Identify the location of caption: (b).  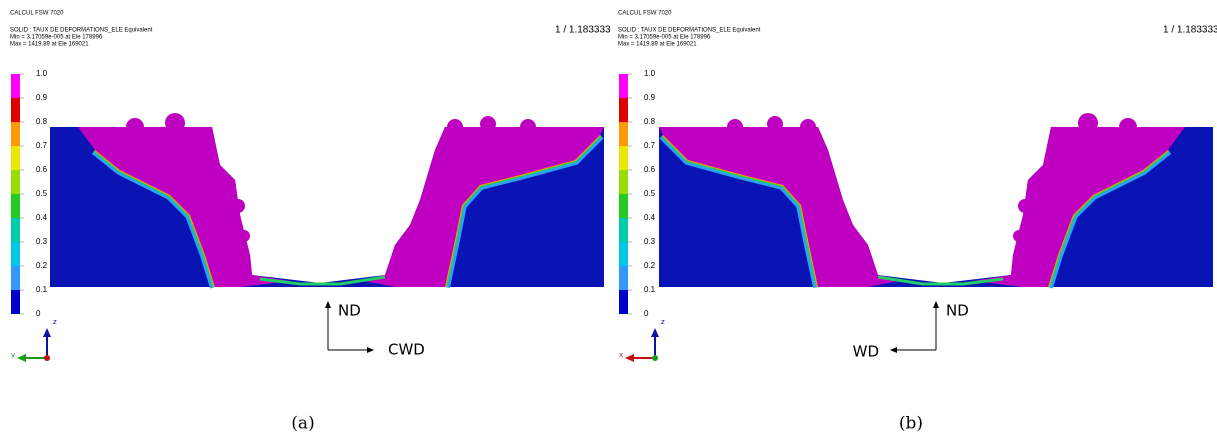
(911, 424).